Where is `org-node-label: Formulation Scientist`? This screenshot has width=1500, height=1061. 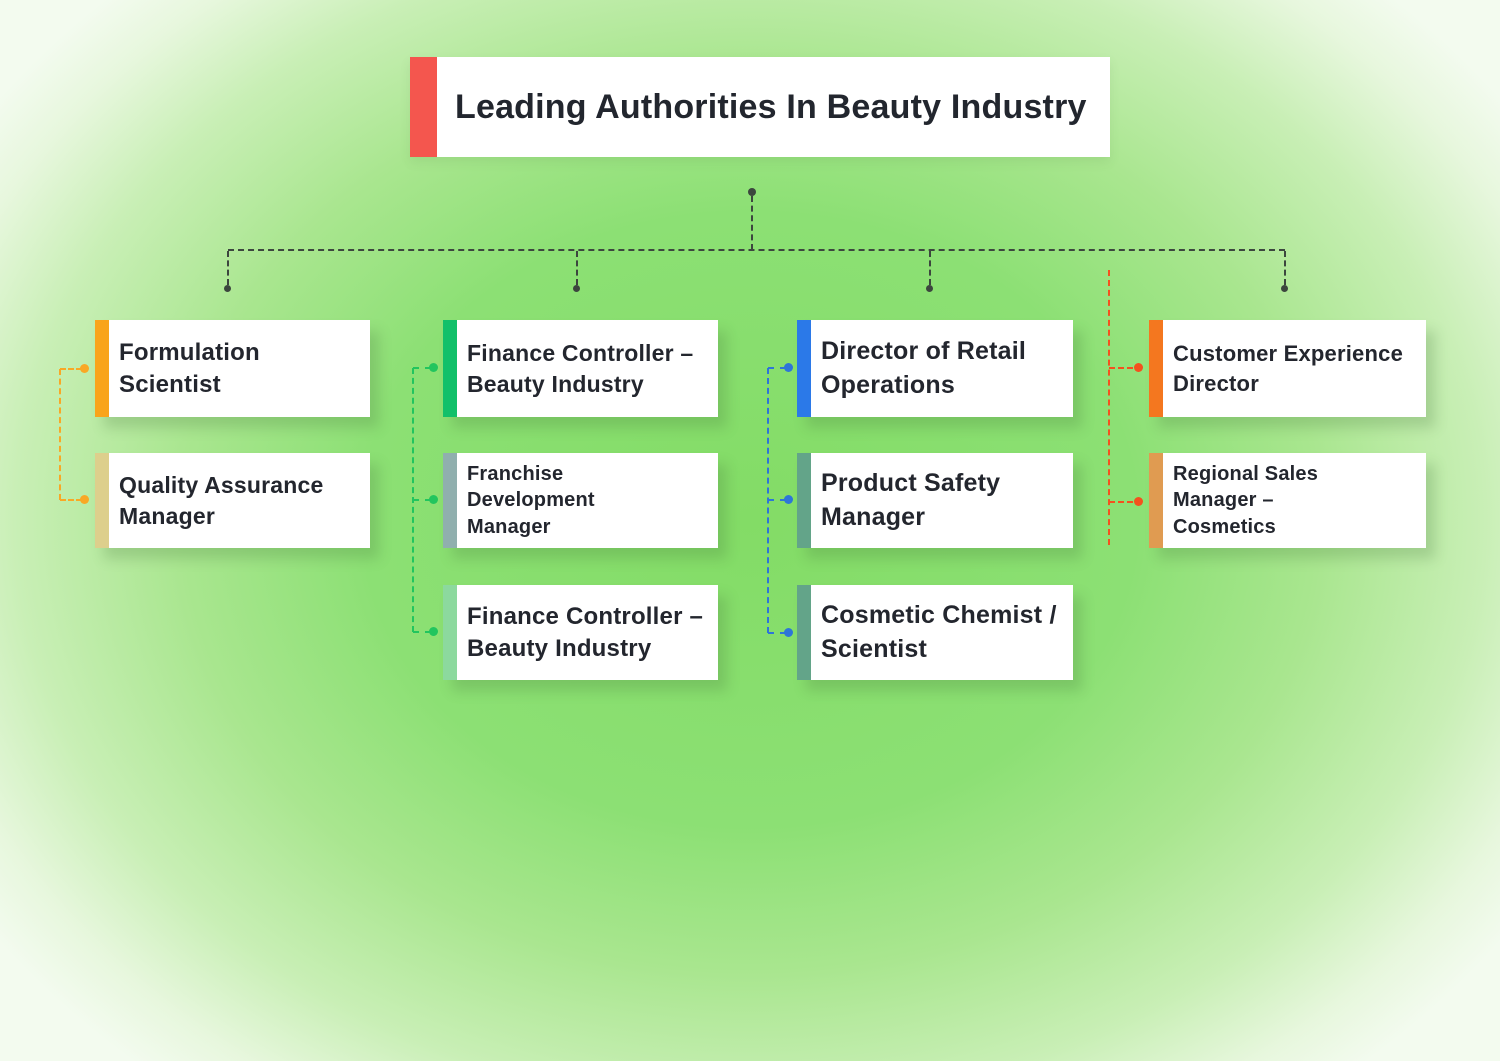
org-node-label: Formulation Scientist is located at coordinates (189, 368).